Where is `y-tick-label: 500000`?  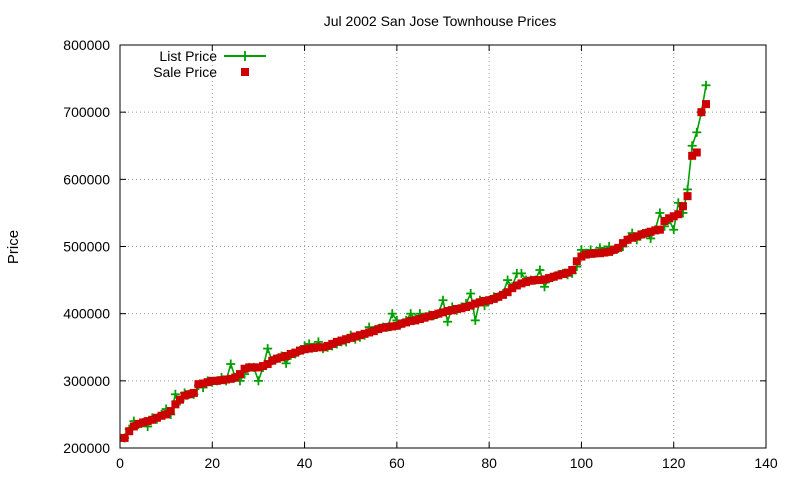
y-tick-label: 500000 is located at coordinates (86, 247).